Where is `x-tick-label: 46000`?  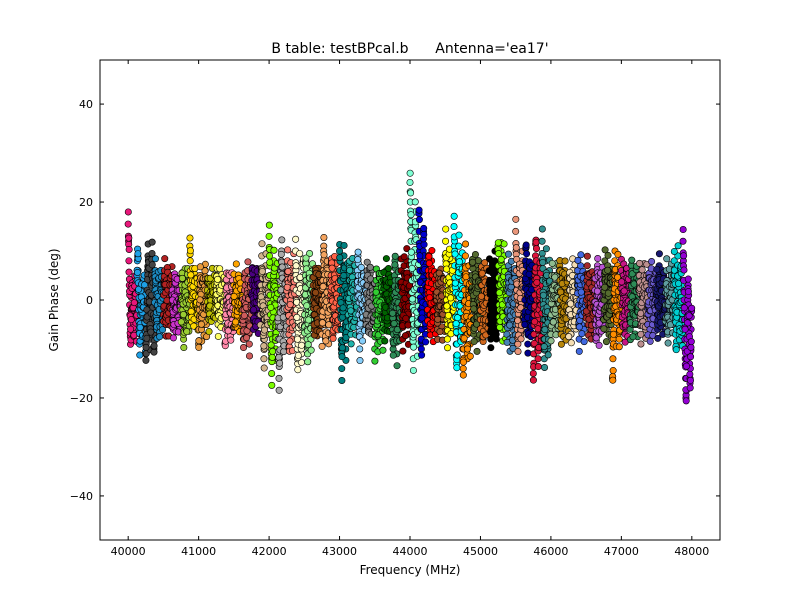 x-tick-label: 46000 is located at coordinates (550, 551).